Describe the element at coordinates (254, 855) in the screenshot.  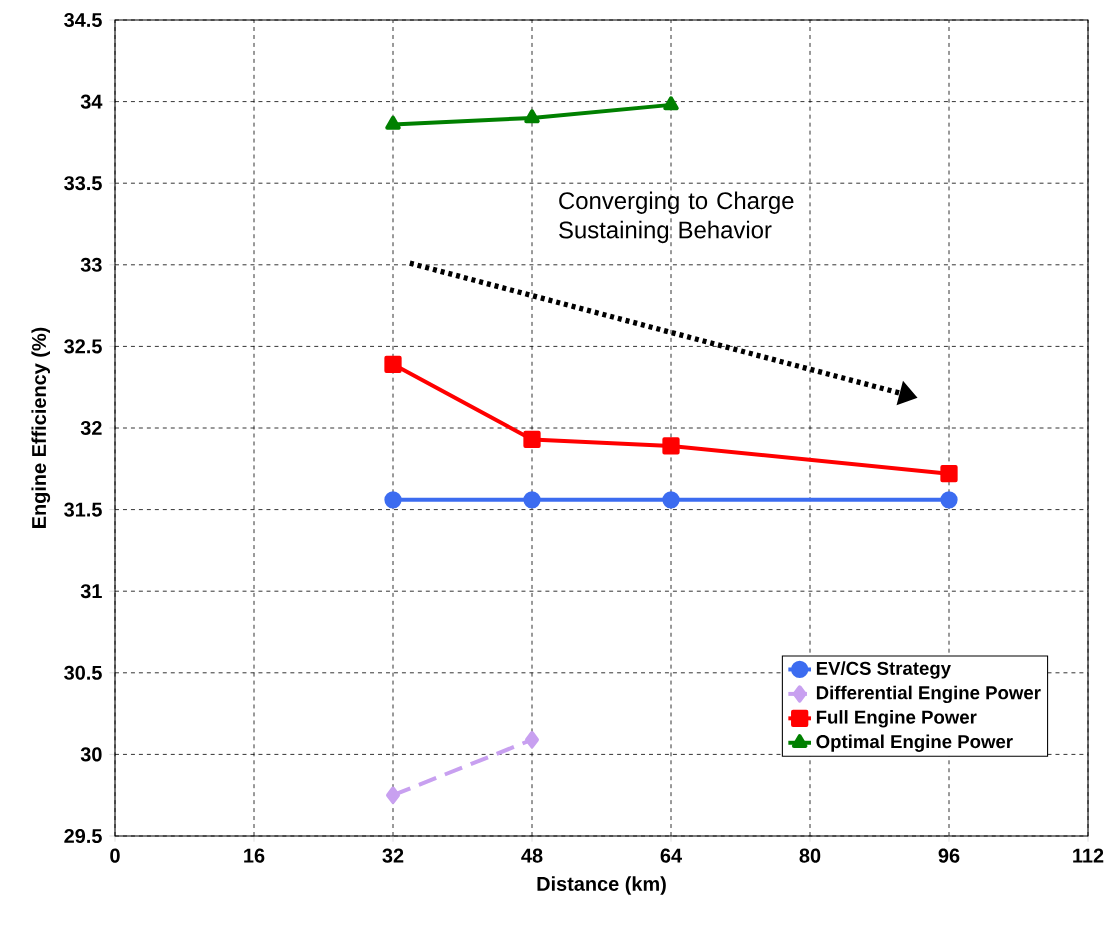
I see `x-tick-label: 16` at that location.